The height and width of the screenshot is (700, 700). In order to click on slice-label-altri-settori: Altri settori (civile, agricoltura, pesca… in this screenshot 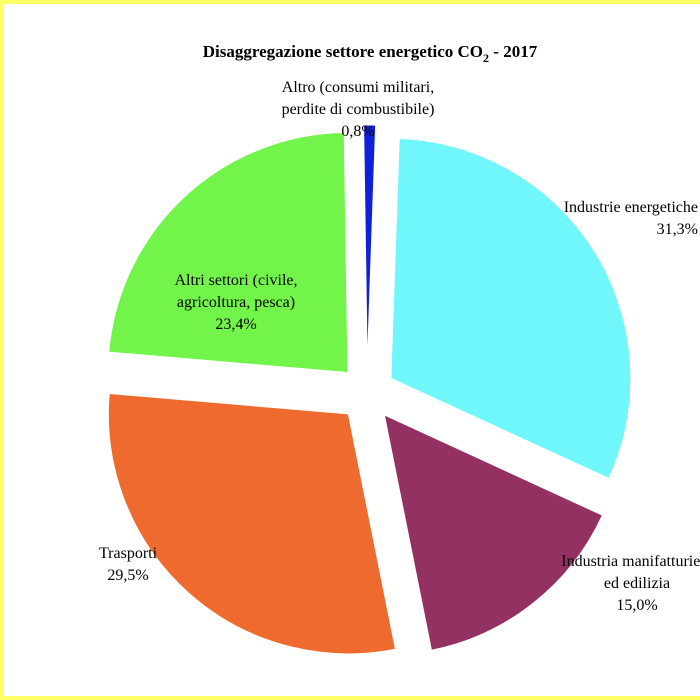, I will do `click(235, 302)`.